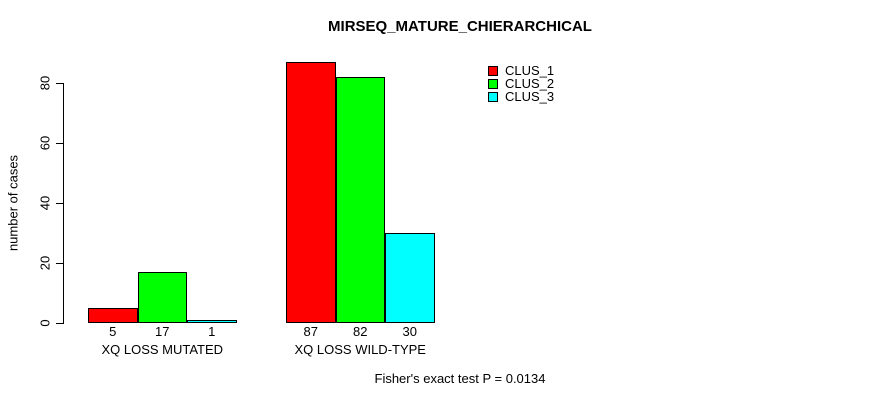 The image size is (890, 400). I want to click on bar-value-label: 1, so click(212, 331).